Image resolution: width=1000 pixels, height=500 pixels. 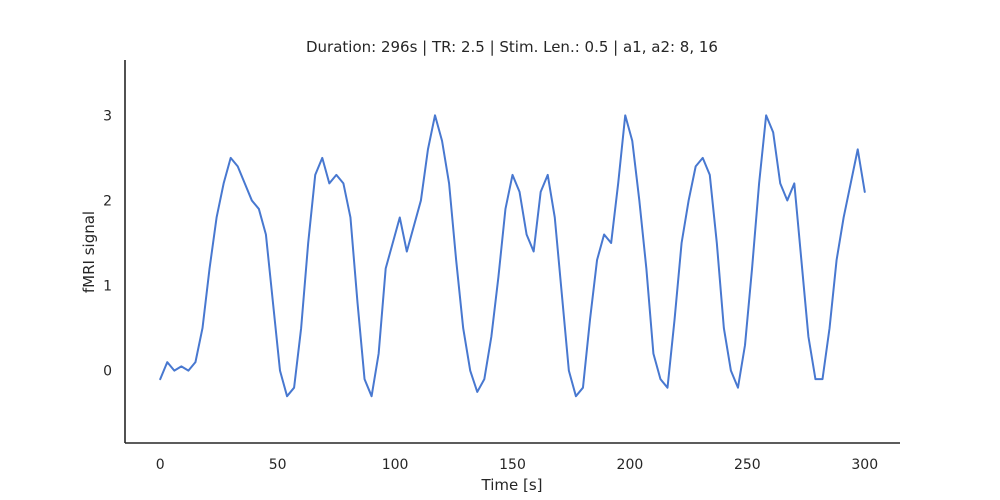 I want to click on x-tick-labels: 0 50 100 150 200 250 300, so click(x=517, y=465).